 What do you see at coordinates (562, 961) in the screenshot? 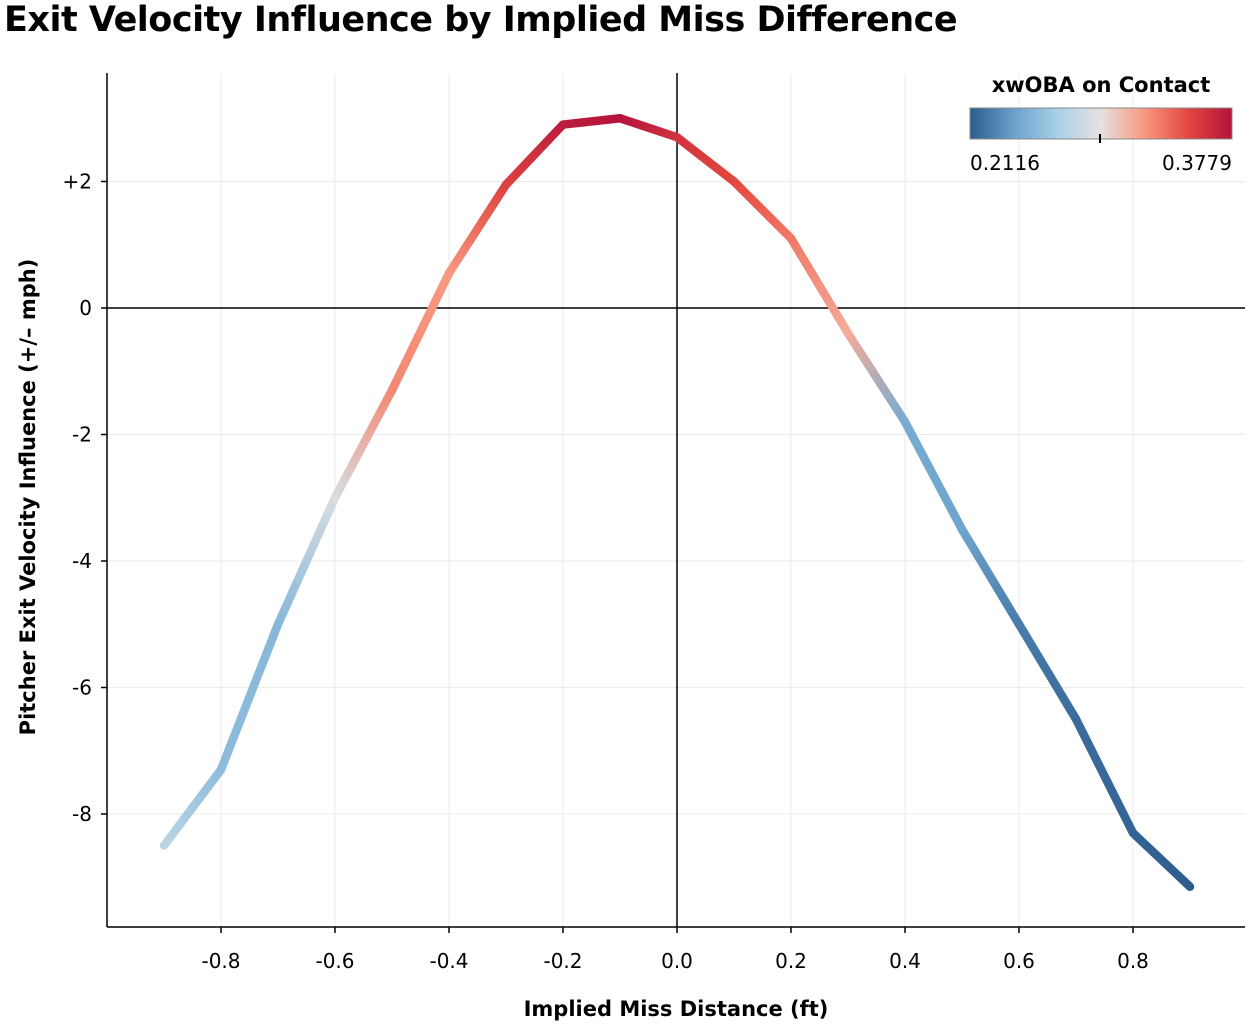
I see `x-tick-label: -0.2` at bounding box center [562, 961].